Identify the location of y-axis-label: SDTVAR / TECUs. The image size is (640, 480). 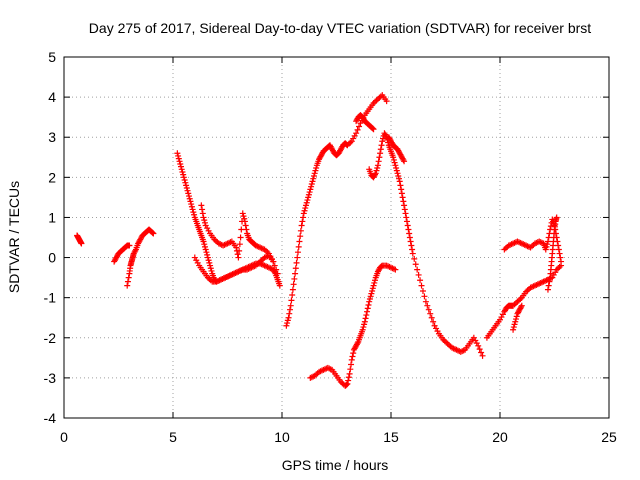
(14, 237).